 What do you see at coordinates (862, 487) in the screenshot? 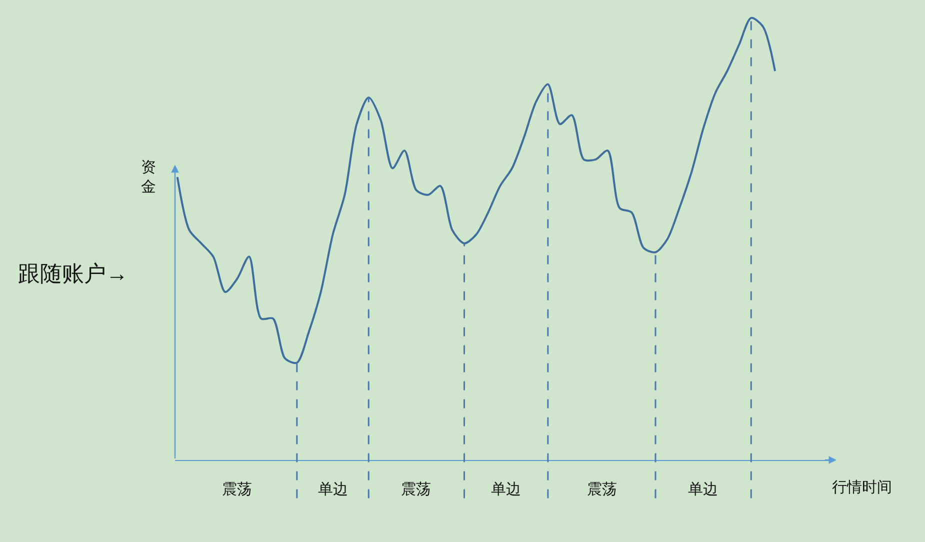
I see `x-axis-title: 行情时间` at bounding box center [862, 487].